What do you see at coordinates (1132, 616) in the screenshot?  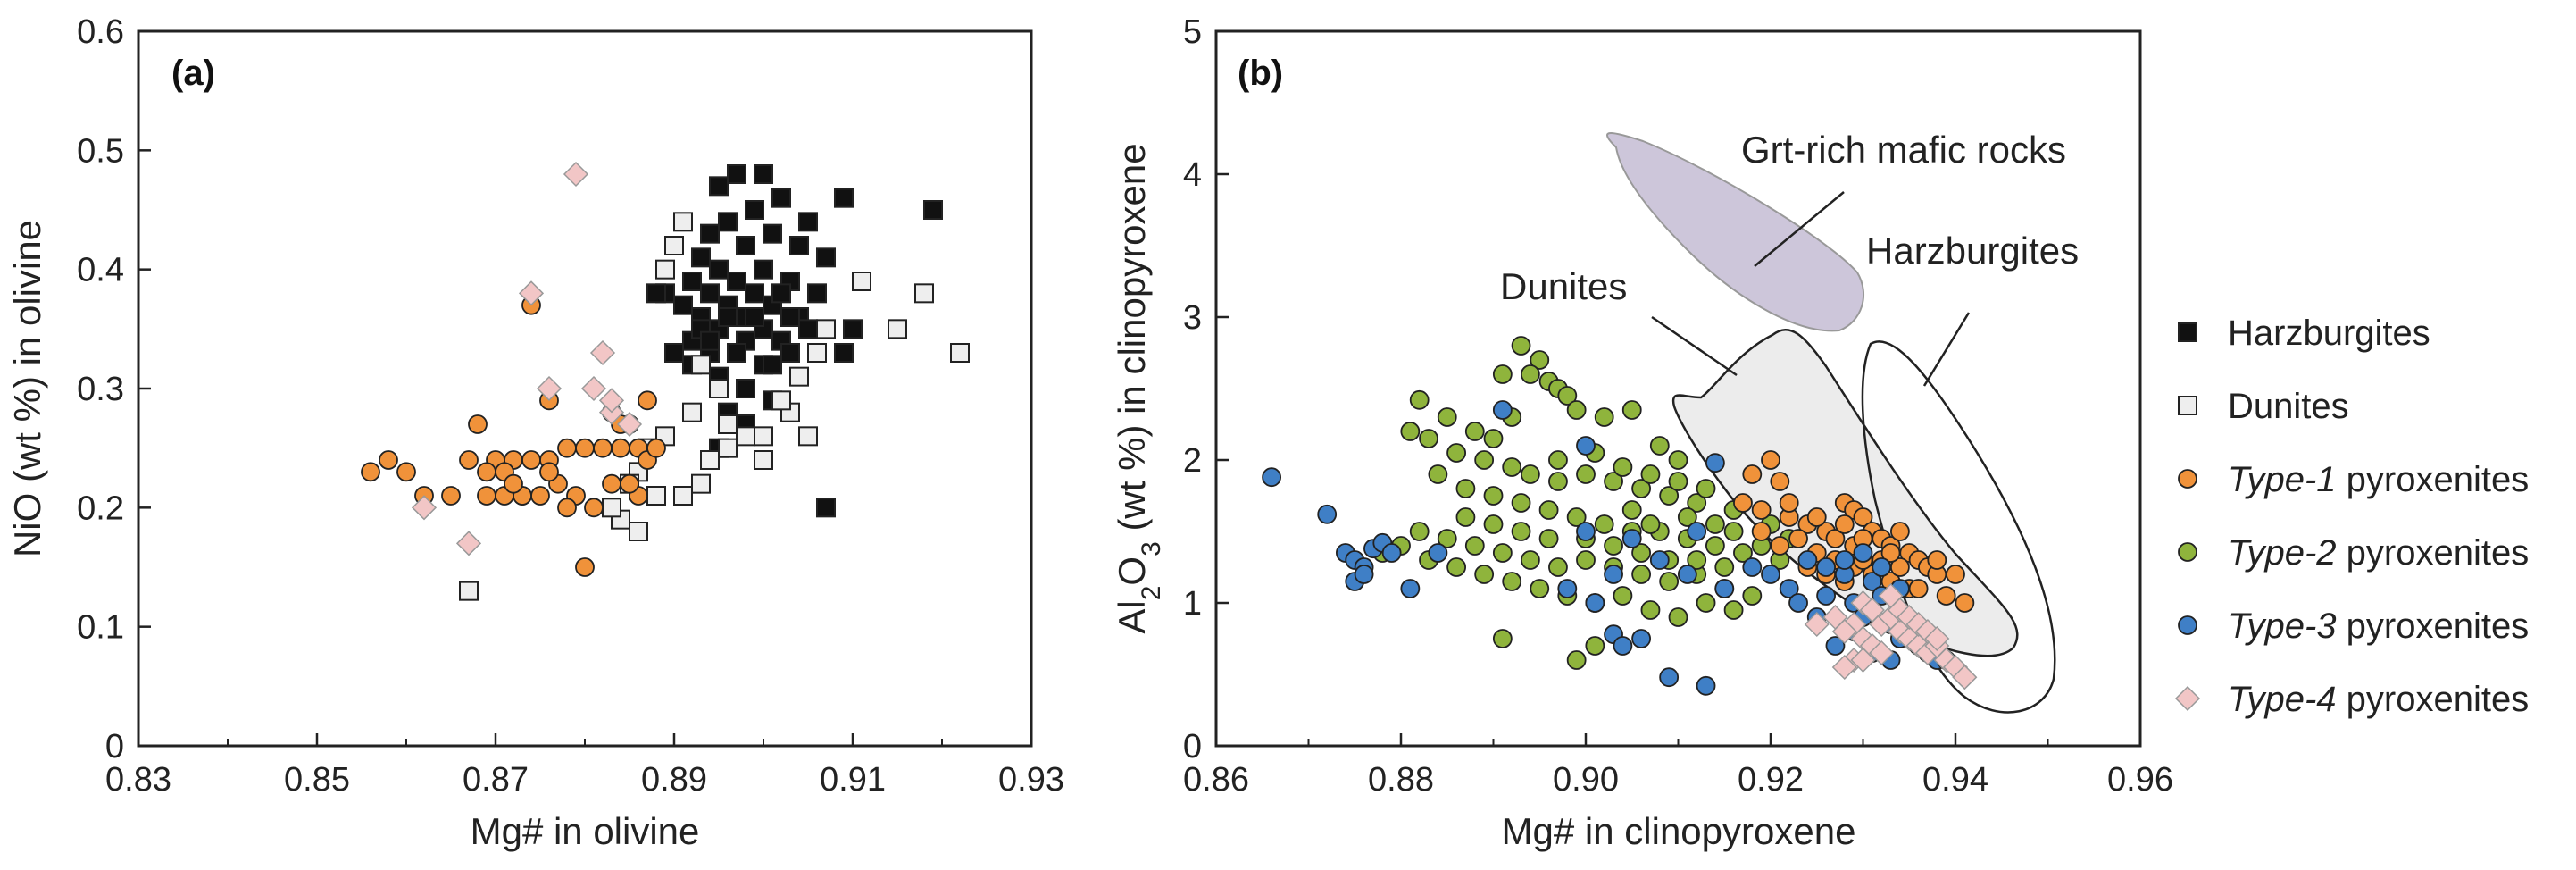 I see `ylabel-al: Al` at bounding box center [1132, 616].